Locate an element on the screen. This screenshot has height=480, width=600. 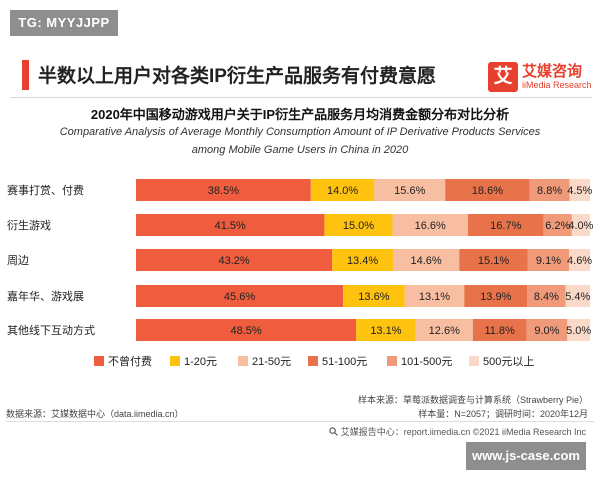
legend-label: 21-50元 is located at coordinates (271, 362).